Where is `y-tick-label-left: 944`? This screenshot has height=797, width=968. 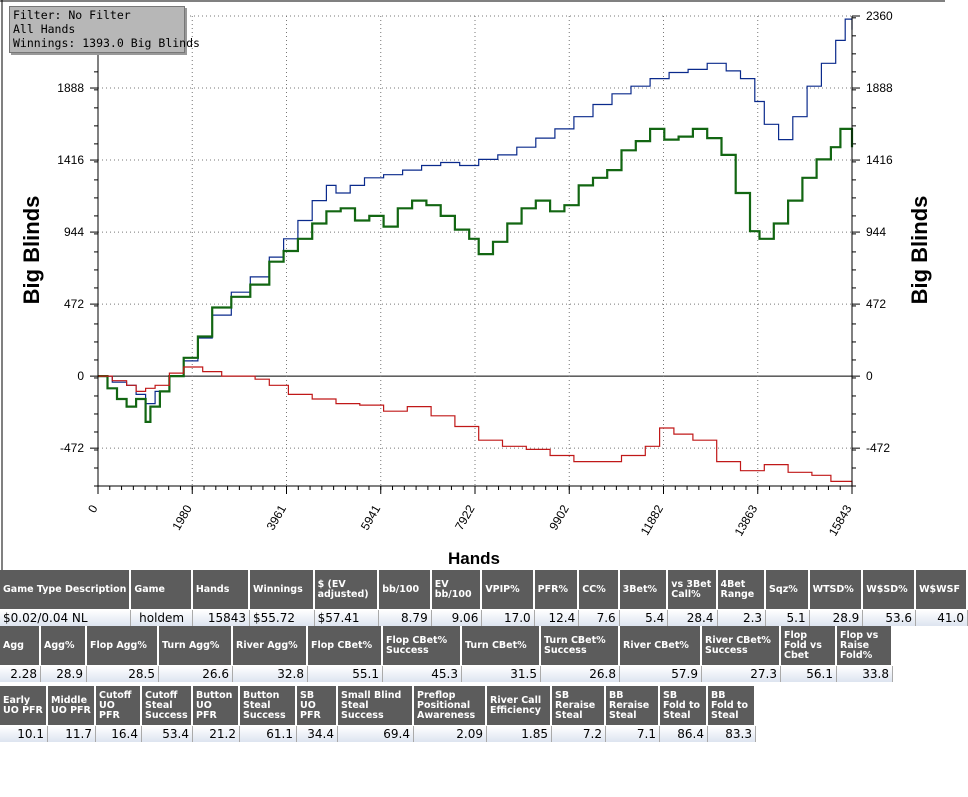 y-tick-label-left: 944 is located at coordinates (74, 232).